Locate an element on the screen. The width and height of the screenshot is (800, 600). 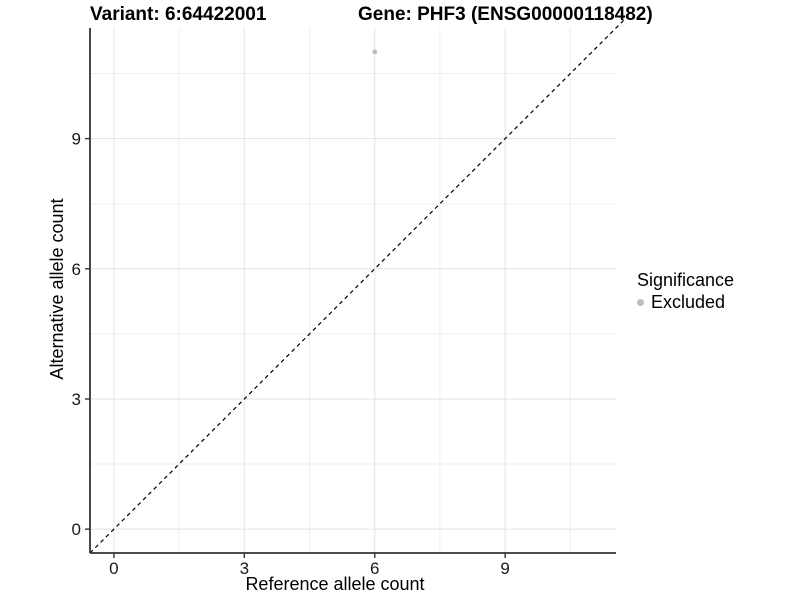
x-axis-title: Reference allele count is located at coordinates (335, 584).